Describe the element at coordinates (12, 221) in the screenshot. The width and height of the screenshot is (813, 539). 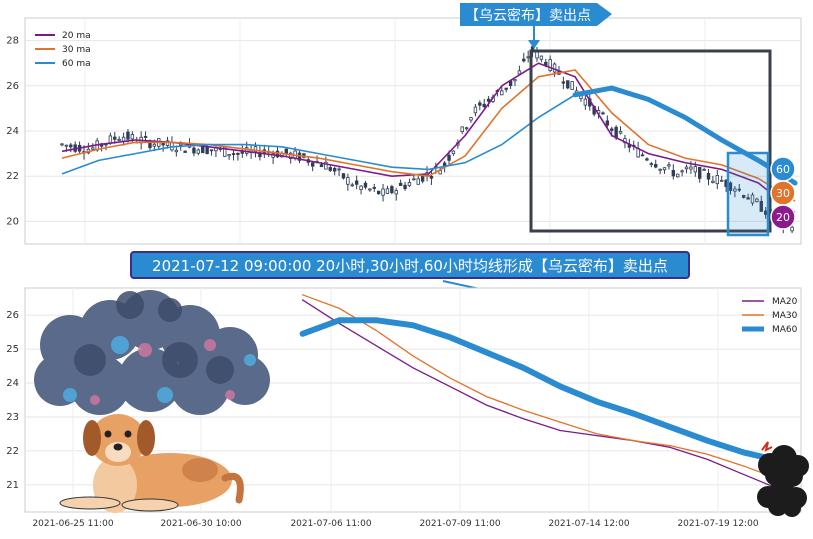
I see `top-ytick-label: 20` at that location.